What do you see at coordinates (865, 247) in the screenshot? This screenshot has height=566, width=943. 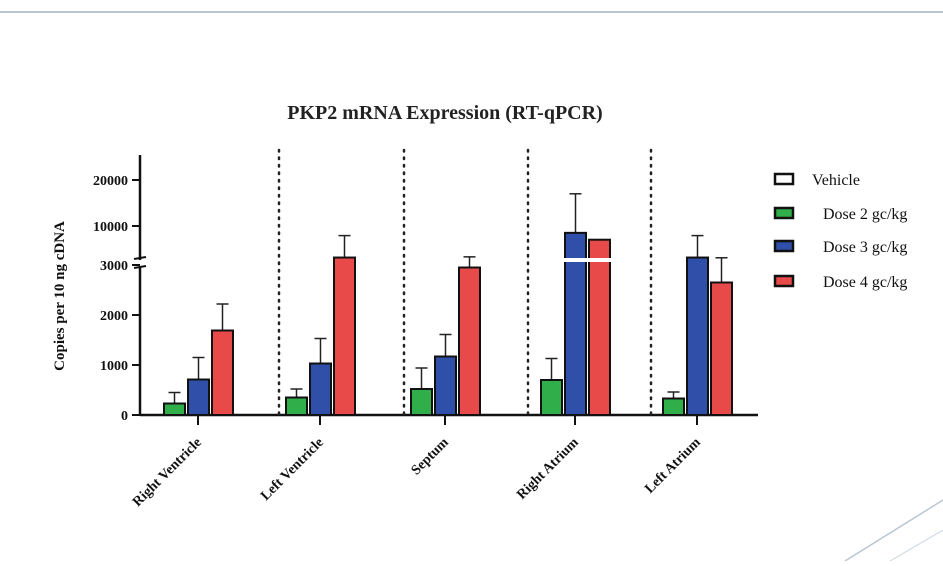 I see `legend-label: Dose 3 gc/kg` at bounding box center [865, 247].